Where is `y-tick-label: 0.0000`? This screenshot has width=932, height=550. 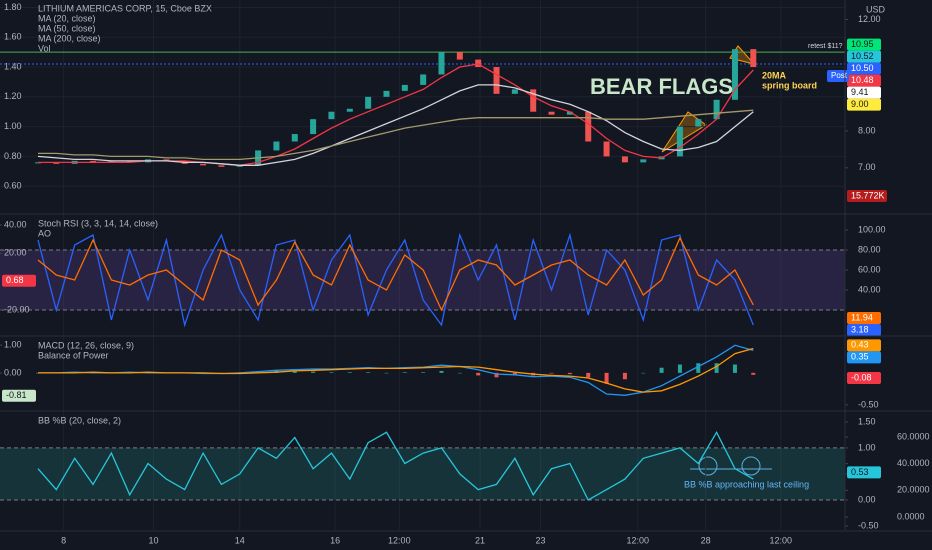 y-tick-label: 0.0000 is located at coordinates (911, 516).